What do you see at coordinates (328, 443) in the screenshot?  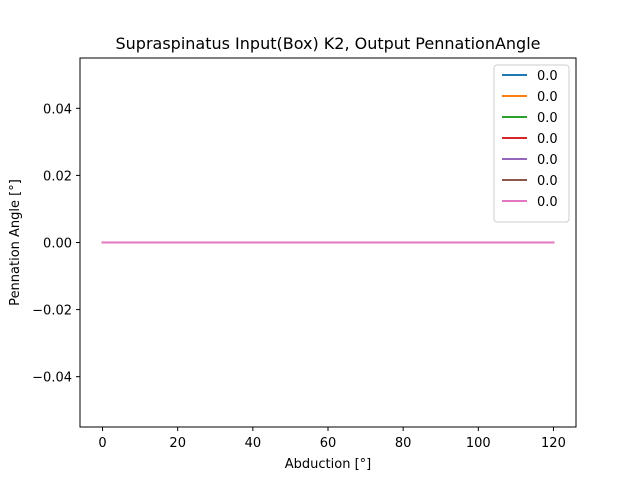 I see `x-tick-label: 60` at bounding box center [328, 443].